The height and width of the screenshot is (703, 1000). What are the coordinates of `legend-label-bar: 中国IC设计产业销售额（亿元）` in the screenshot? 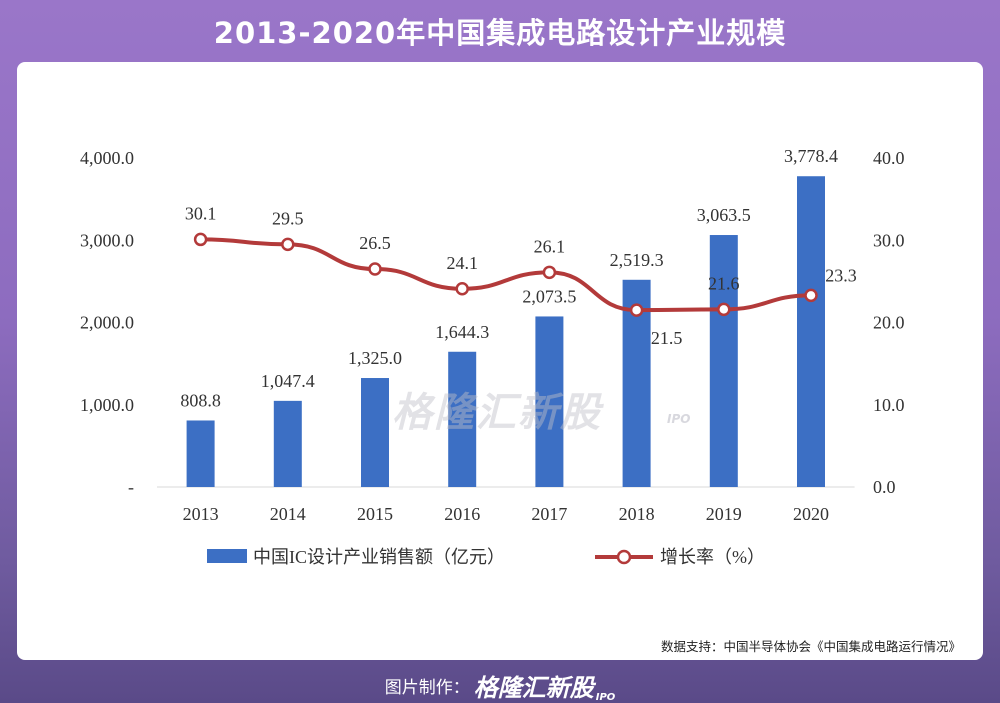 It's located at (379, 557).